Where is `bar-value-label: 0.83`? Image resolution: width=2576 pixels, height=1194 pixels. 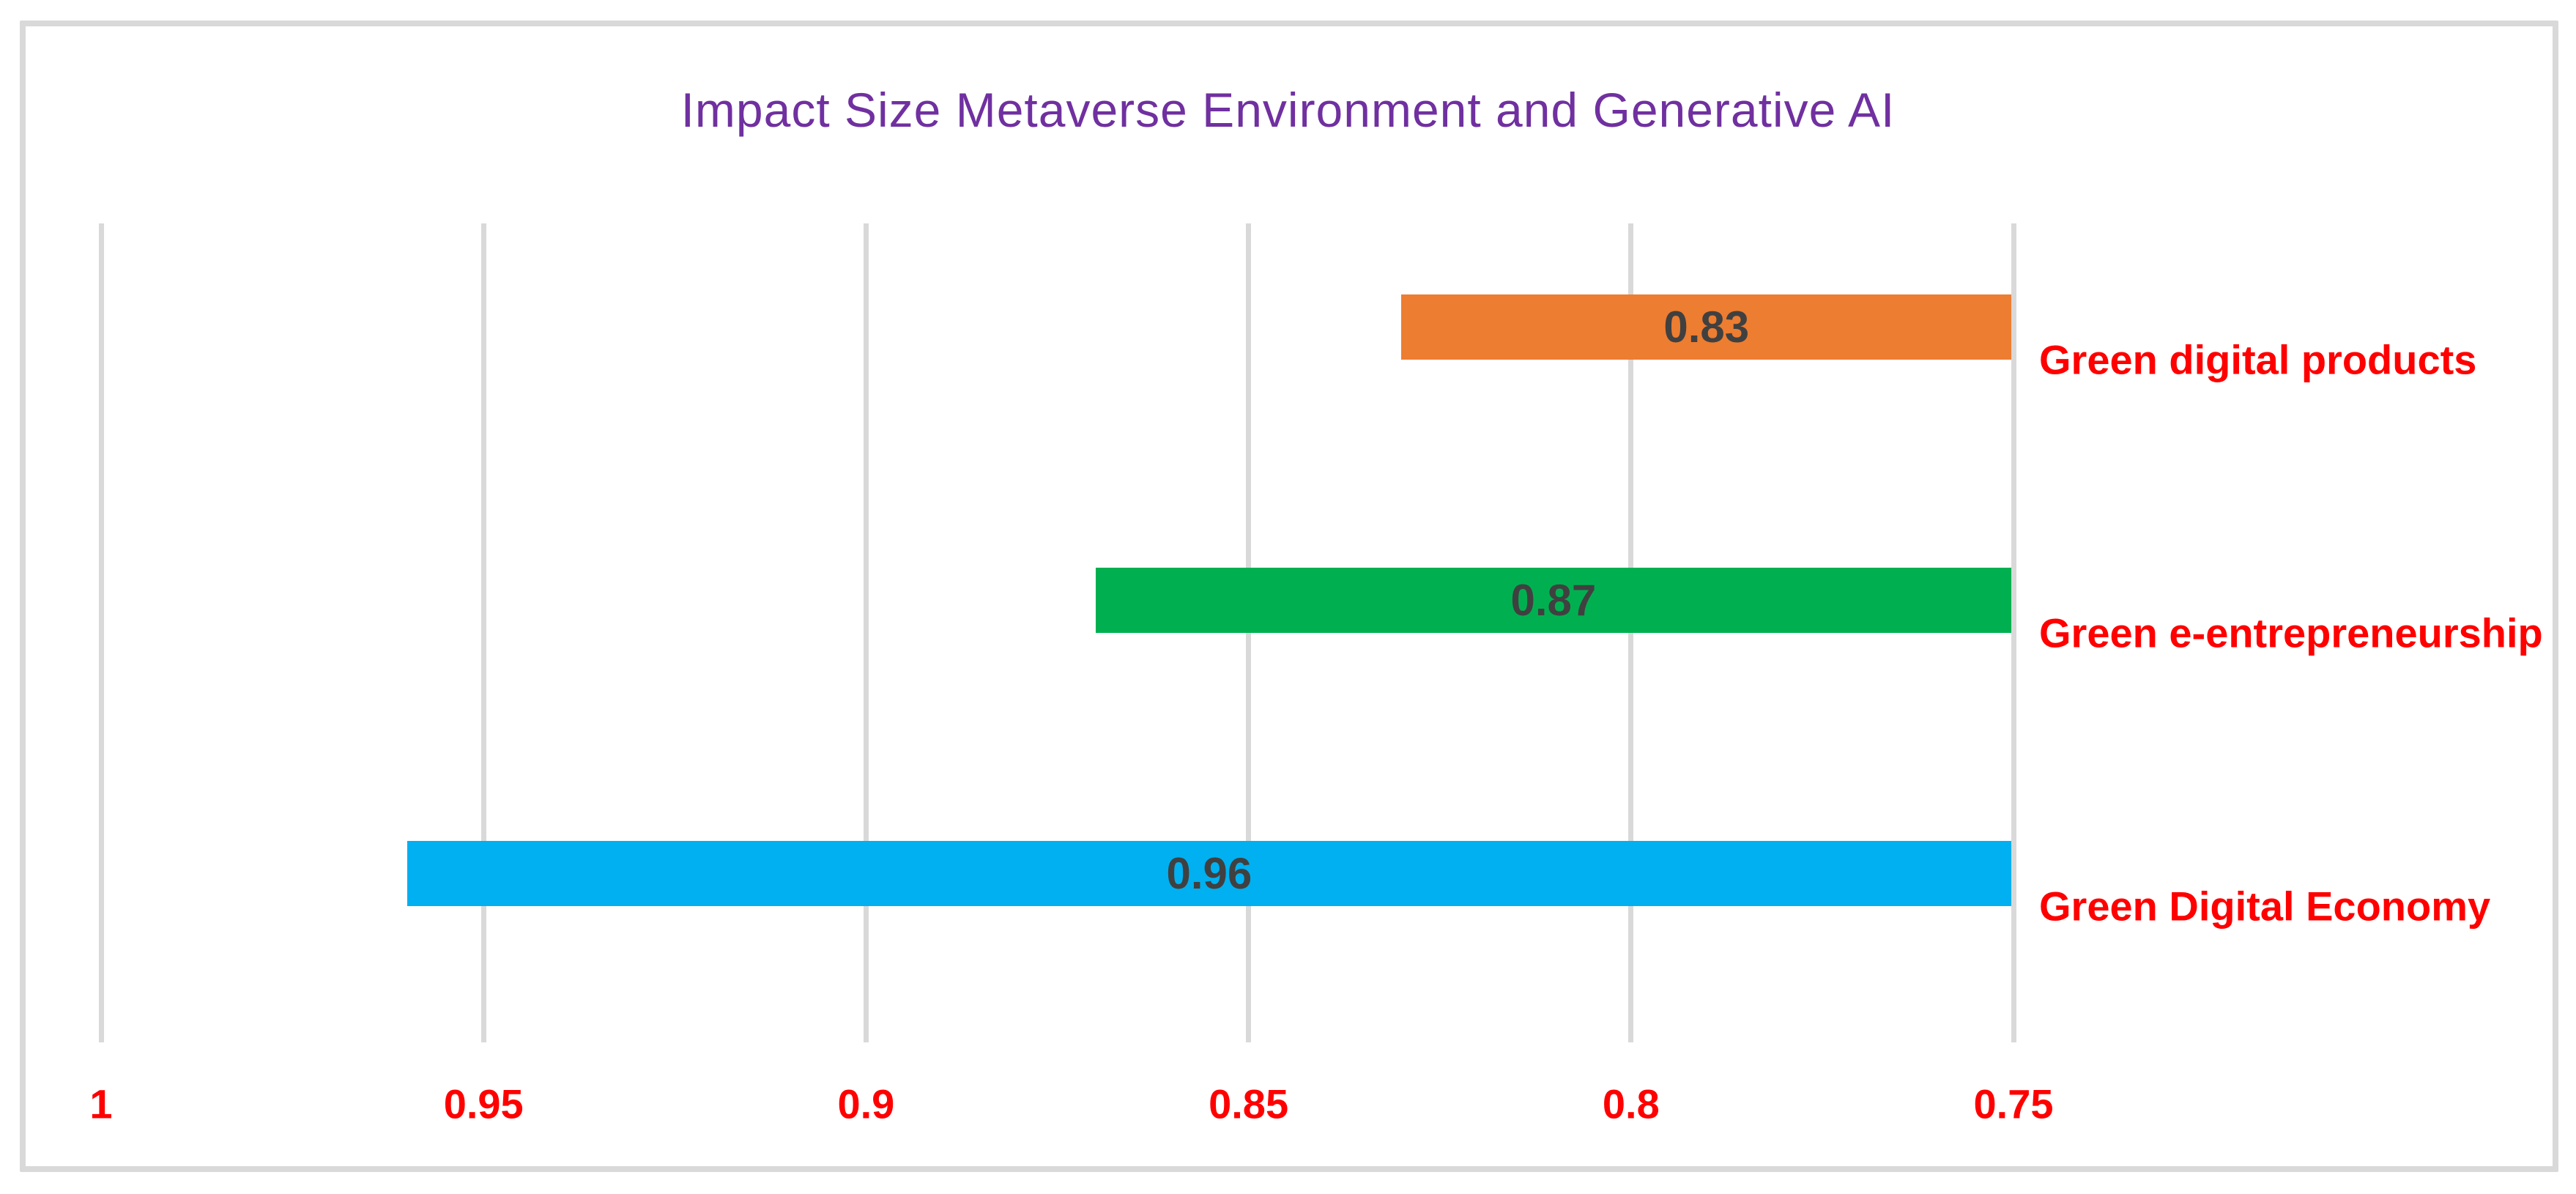
bar-value-label: 0.83 is located at coordinates (1706, 327).